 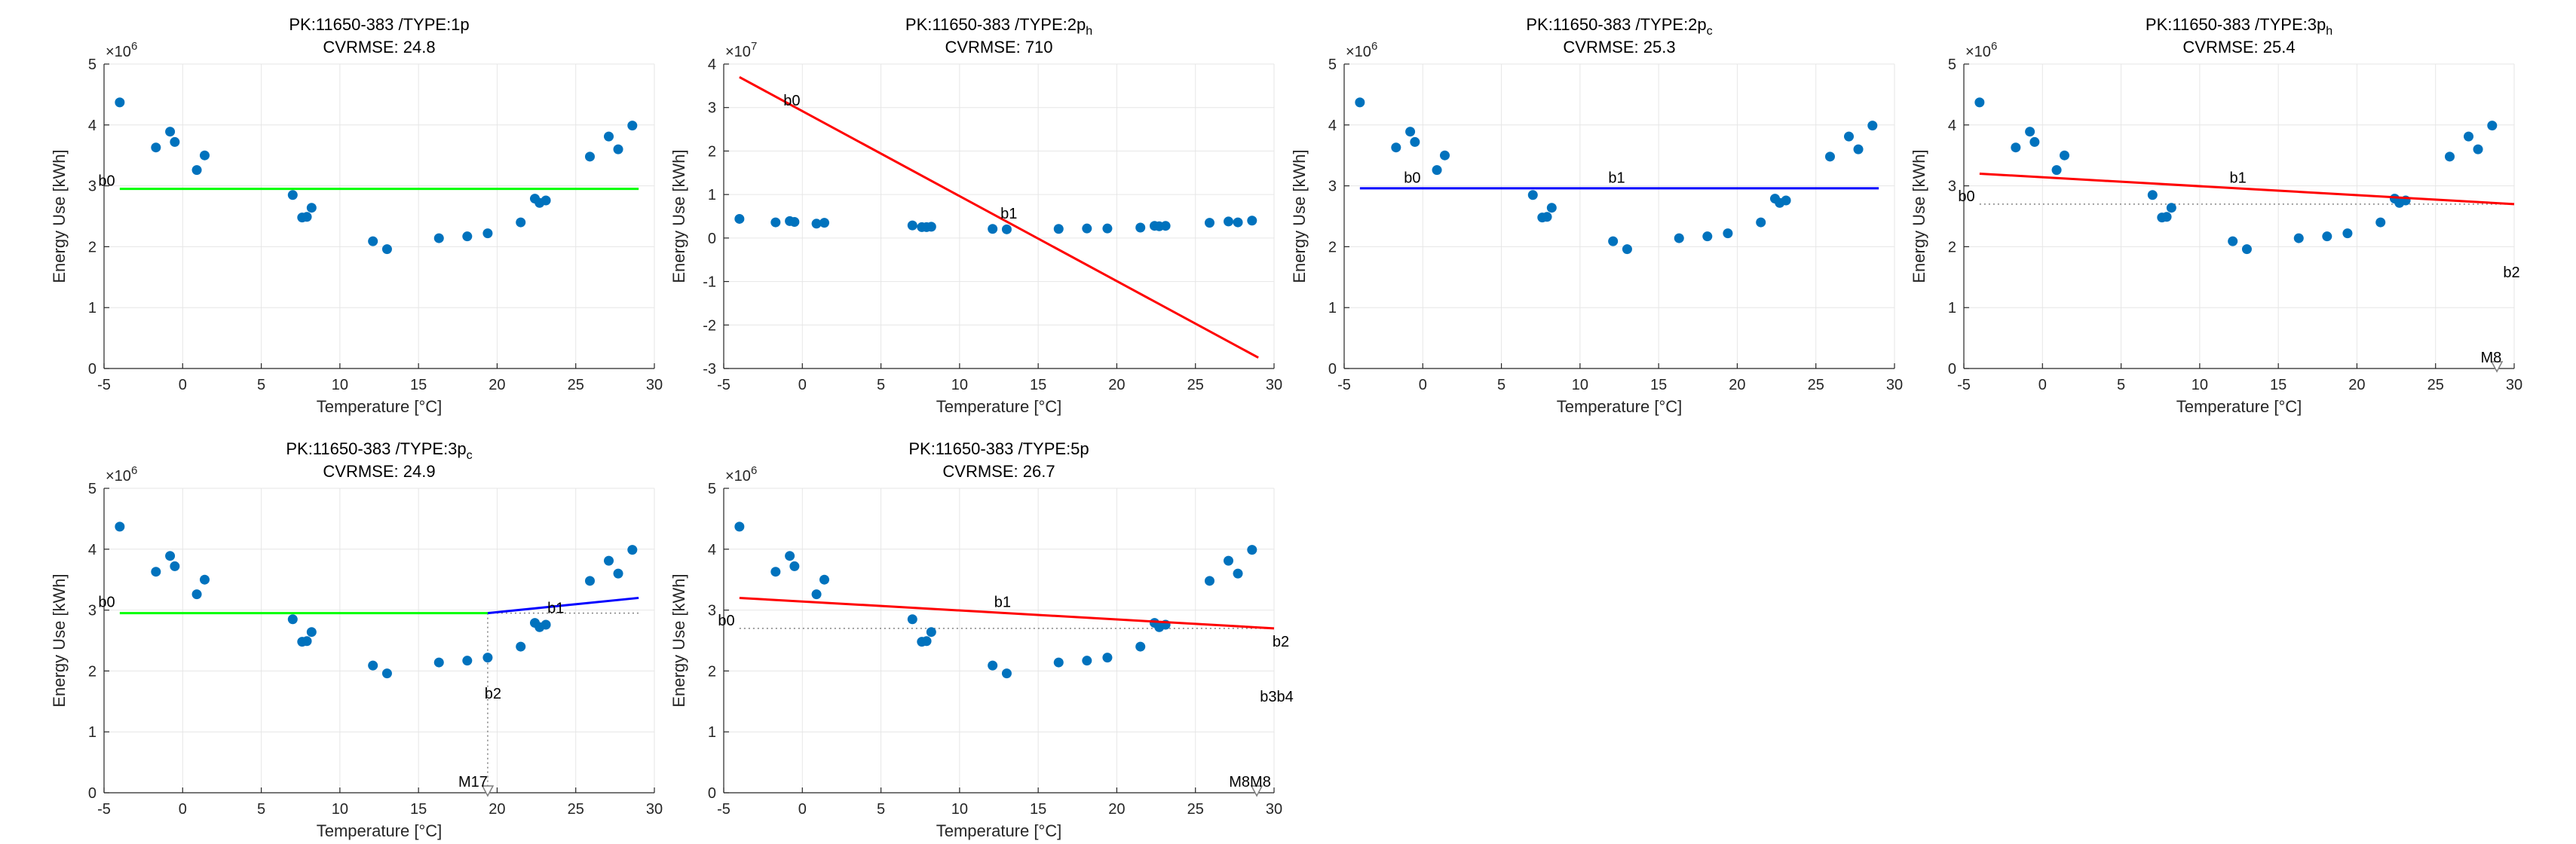 What do you see at coordinates (1250, 782) in the screenshot?
I see `annotation-m8m8: M8M8` at bounding box center [1250, 782].